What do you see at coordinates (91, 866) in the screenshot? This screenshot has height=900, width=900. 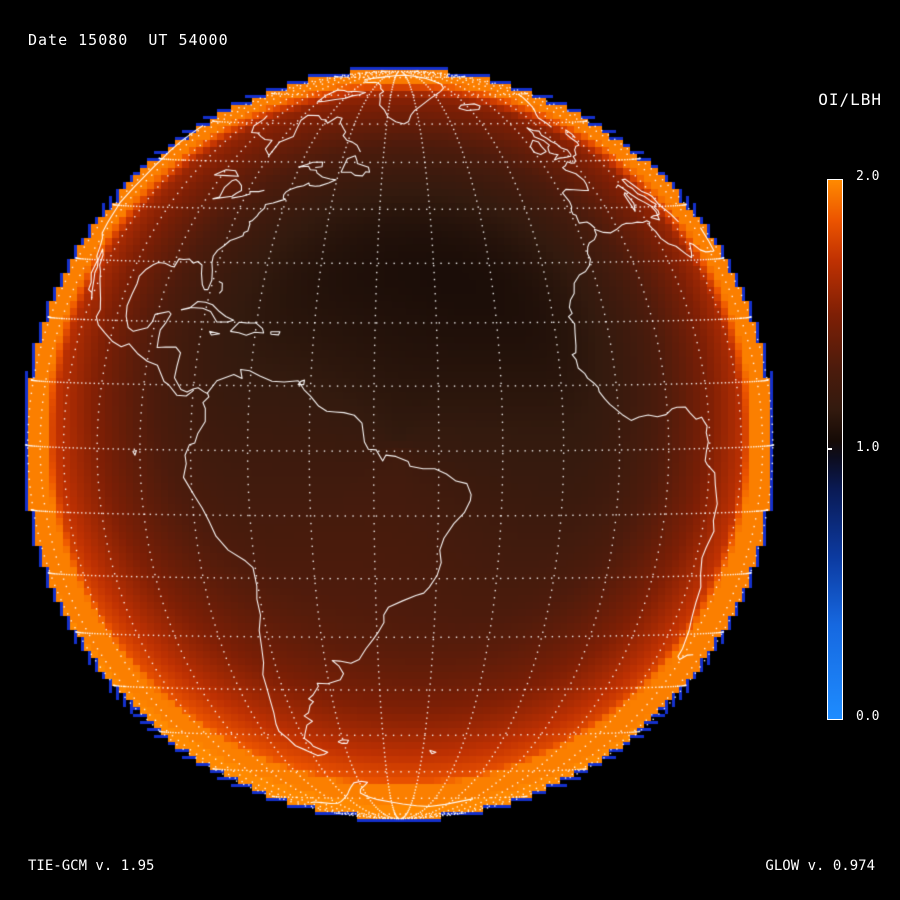 I see `model-version-label: TIE-GCM v. 1.95` at bounding box center [91, 866].